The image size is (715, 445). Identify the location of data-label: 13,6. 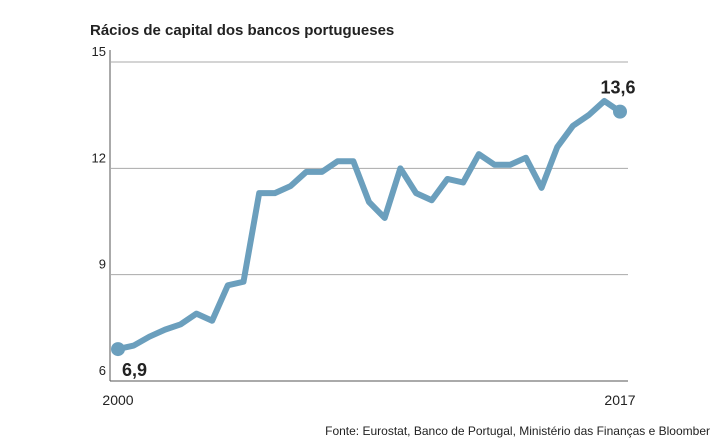
(617, 88).